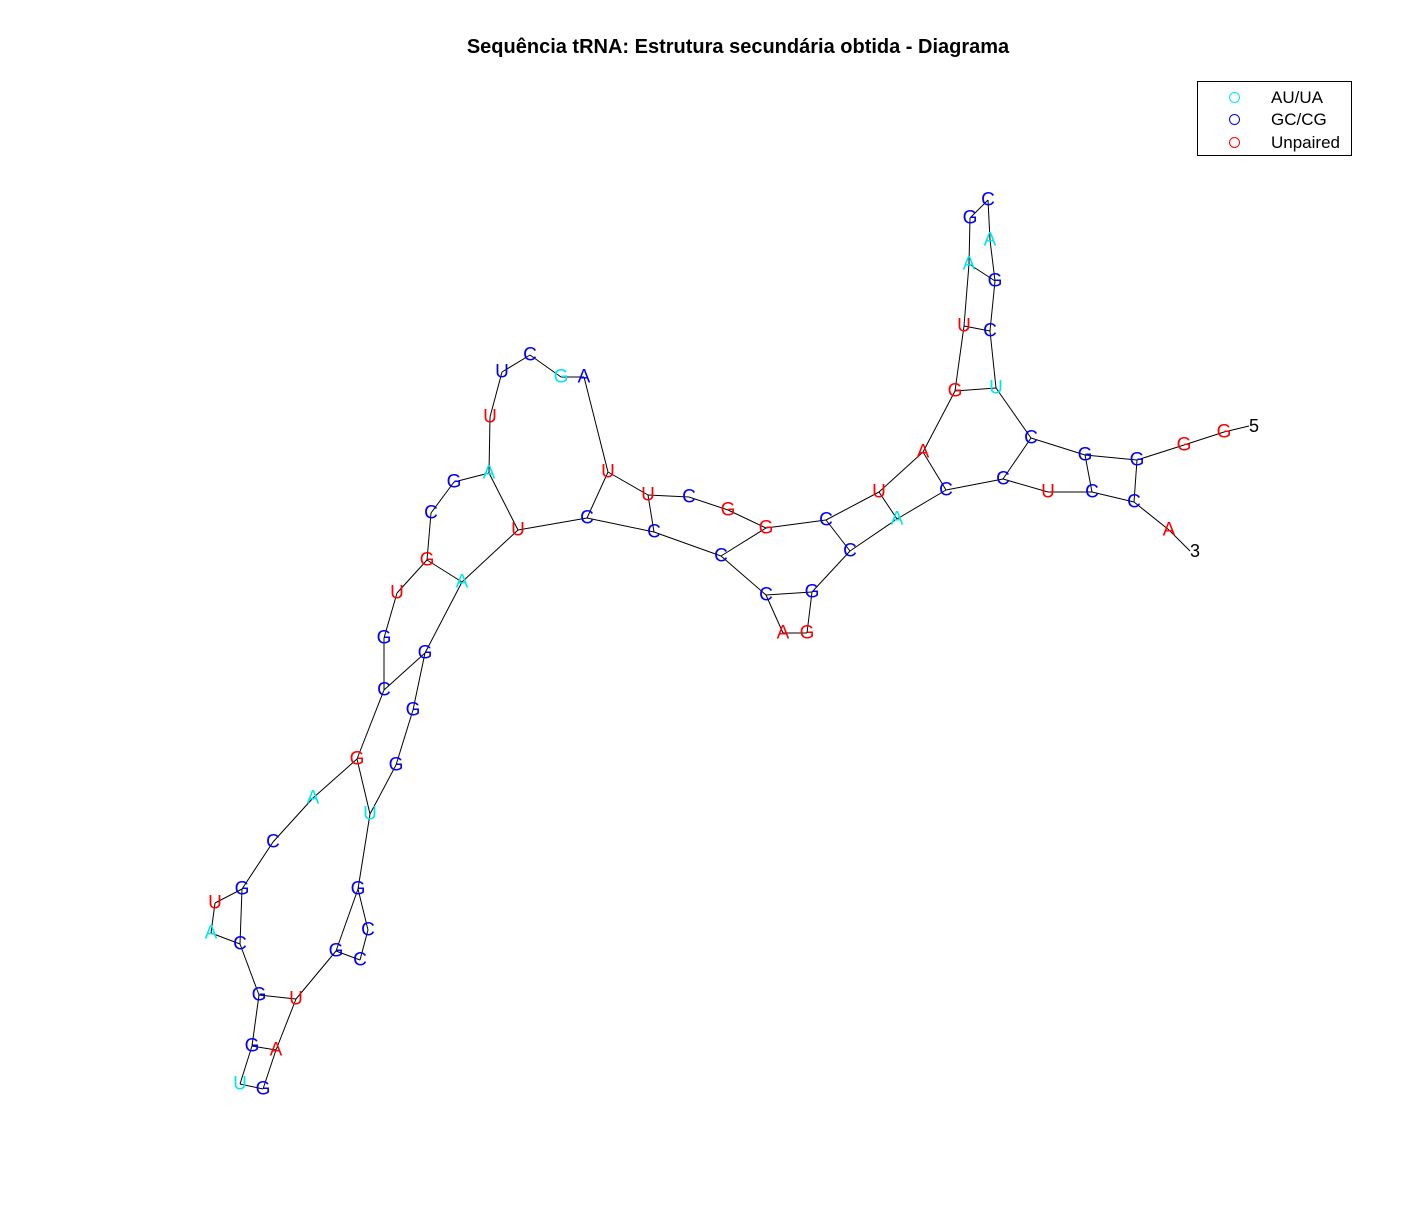  Describe the element at coordinates (850, 551) in the screenshot. I see `nucleotide-extra-3: C` at that location.